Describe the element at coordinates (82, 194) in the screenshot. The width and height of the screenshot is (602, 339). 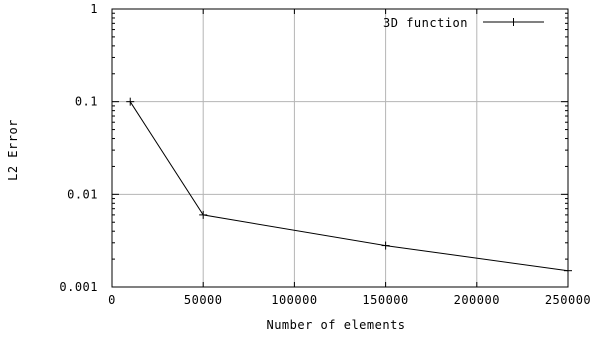
I see `y-tick-label: 0.01` at that location.